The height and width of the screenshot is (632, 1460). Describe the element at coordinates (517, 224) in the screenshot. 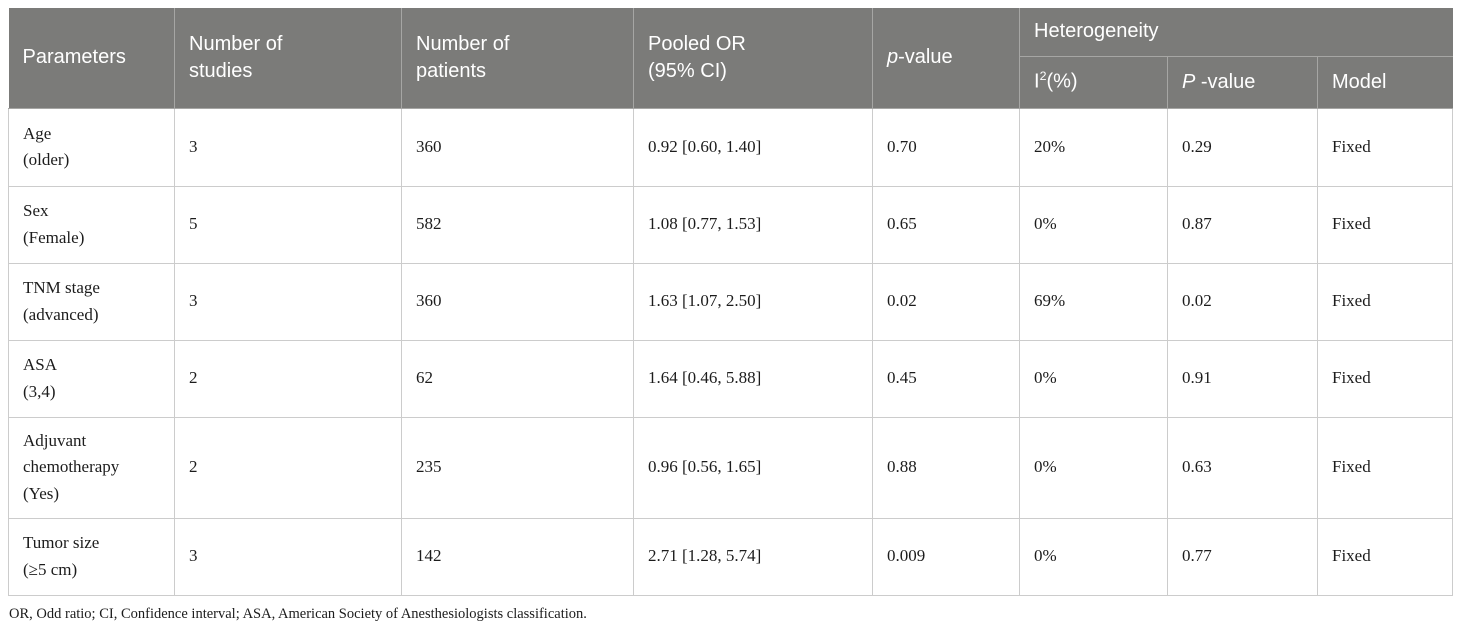

I see `patients-cell: 582` at that location.